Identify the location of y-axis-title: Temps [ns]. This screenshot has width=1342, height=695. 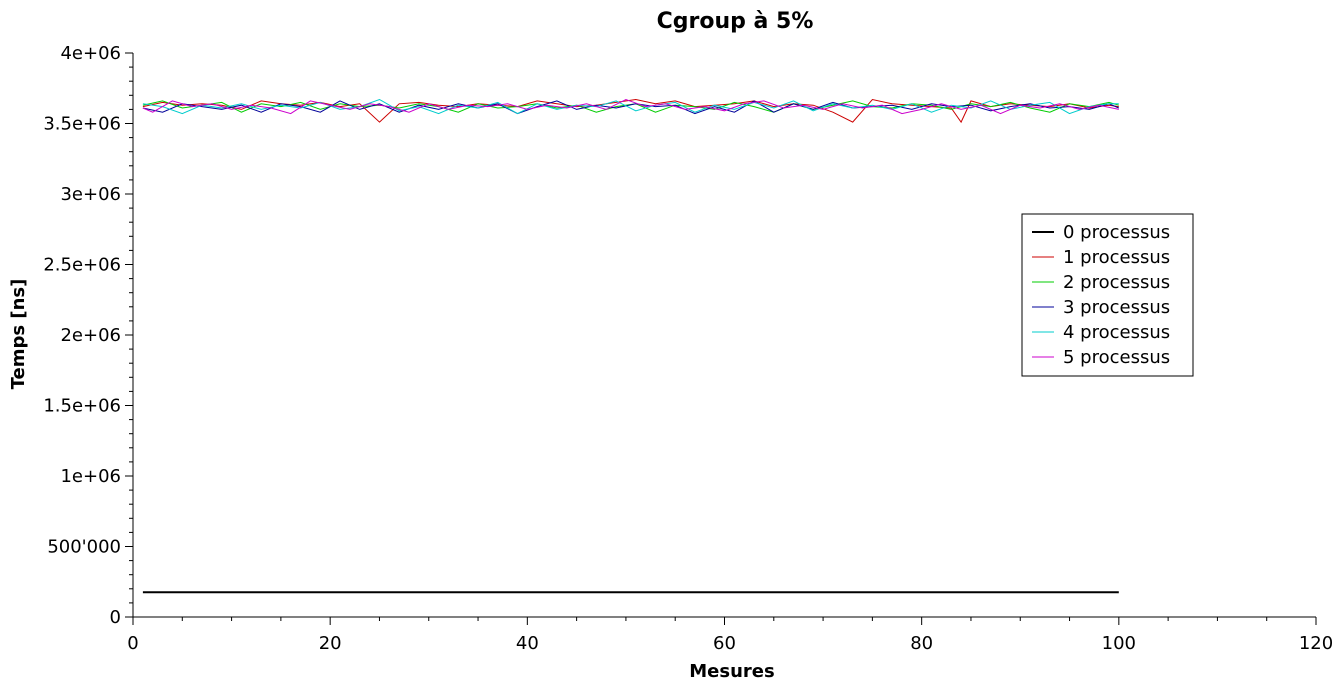
(18, 334).